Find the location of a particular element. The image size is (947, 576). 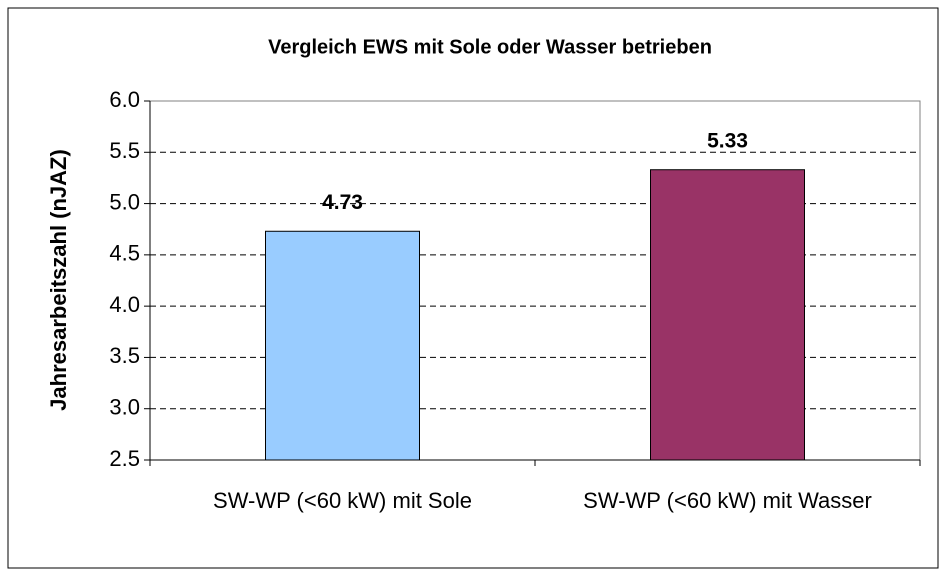

y-tick-label: 4.0 is located at coordinates (124, 304).